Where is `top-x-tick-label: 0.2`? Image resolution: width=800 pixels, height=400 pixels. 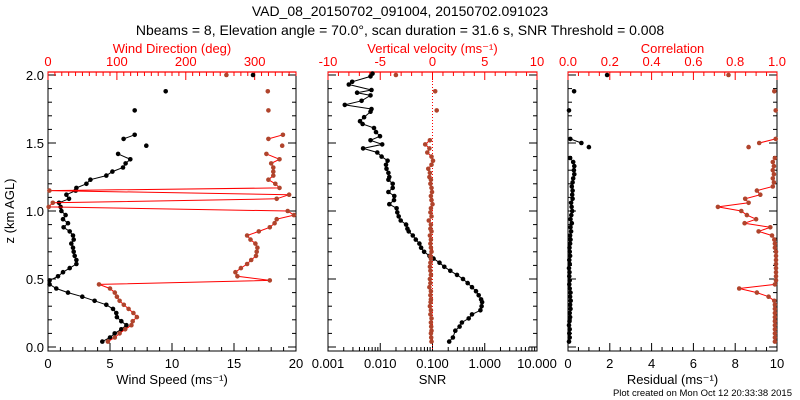
top-x-tick-label: 0.2 is located at coordinates (610, 61).